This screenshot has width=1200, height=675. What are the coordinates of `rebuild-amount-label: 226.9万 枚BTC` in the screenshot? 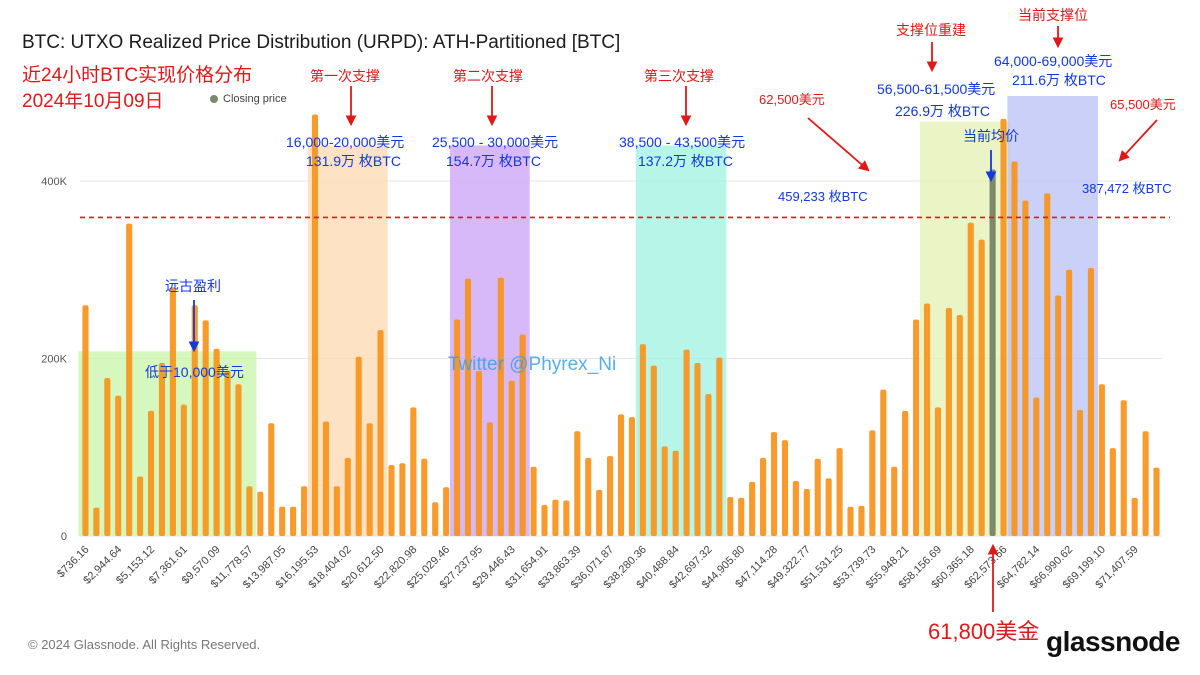 It's located at (942, 111).